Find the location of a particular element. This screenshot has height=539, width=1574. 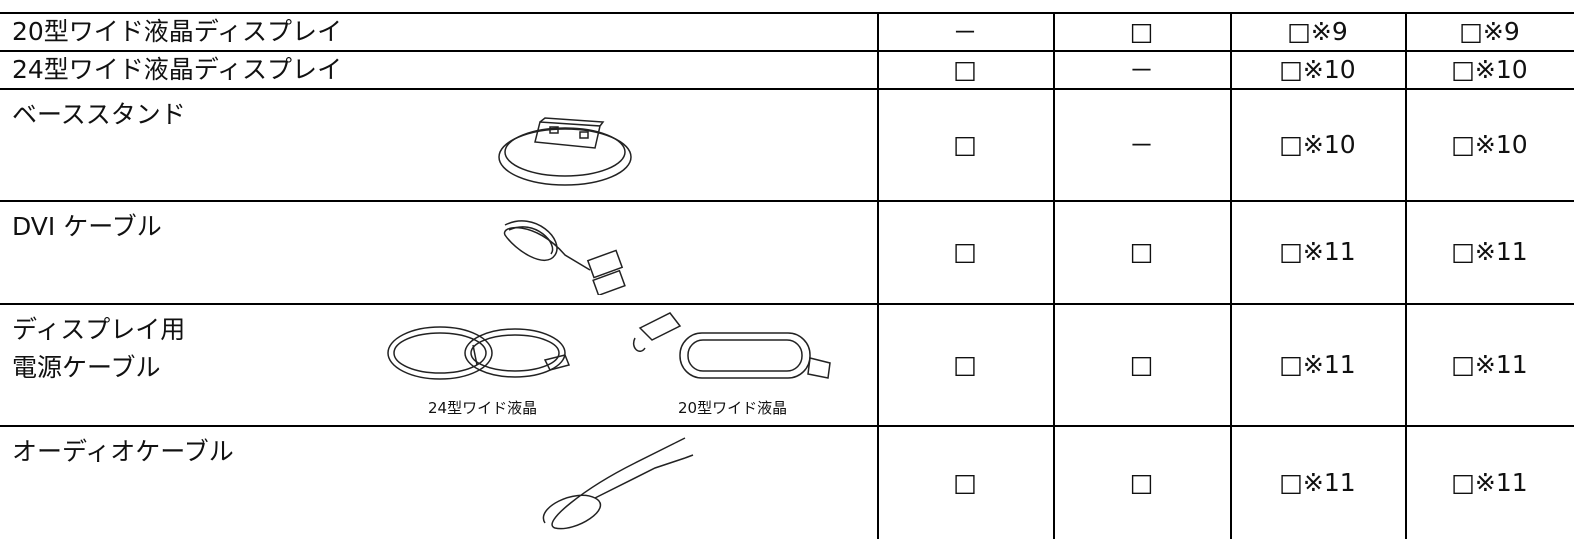

image-caption: 20型ワイド液晶 is located at coordinates (733, 408).